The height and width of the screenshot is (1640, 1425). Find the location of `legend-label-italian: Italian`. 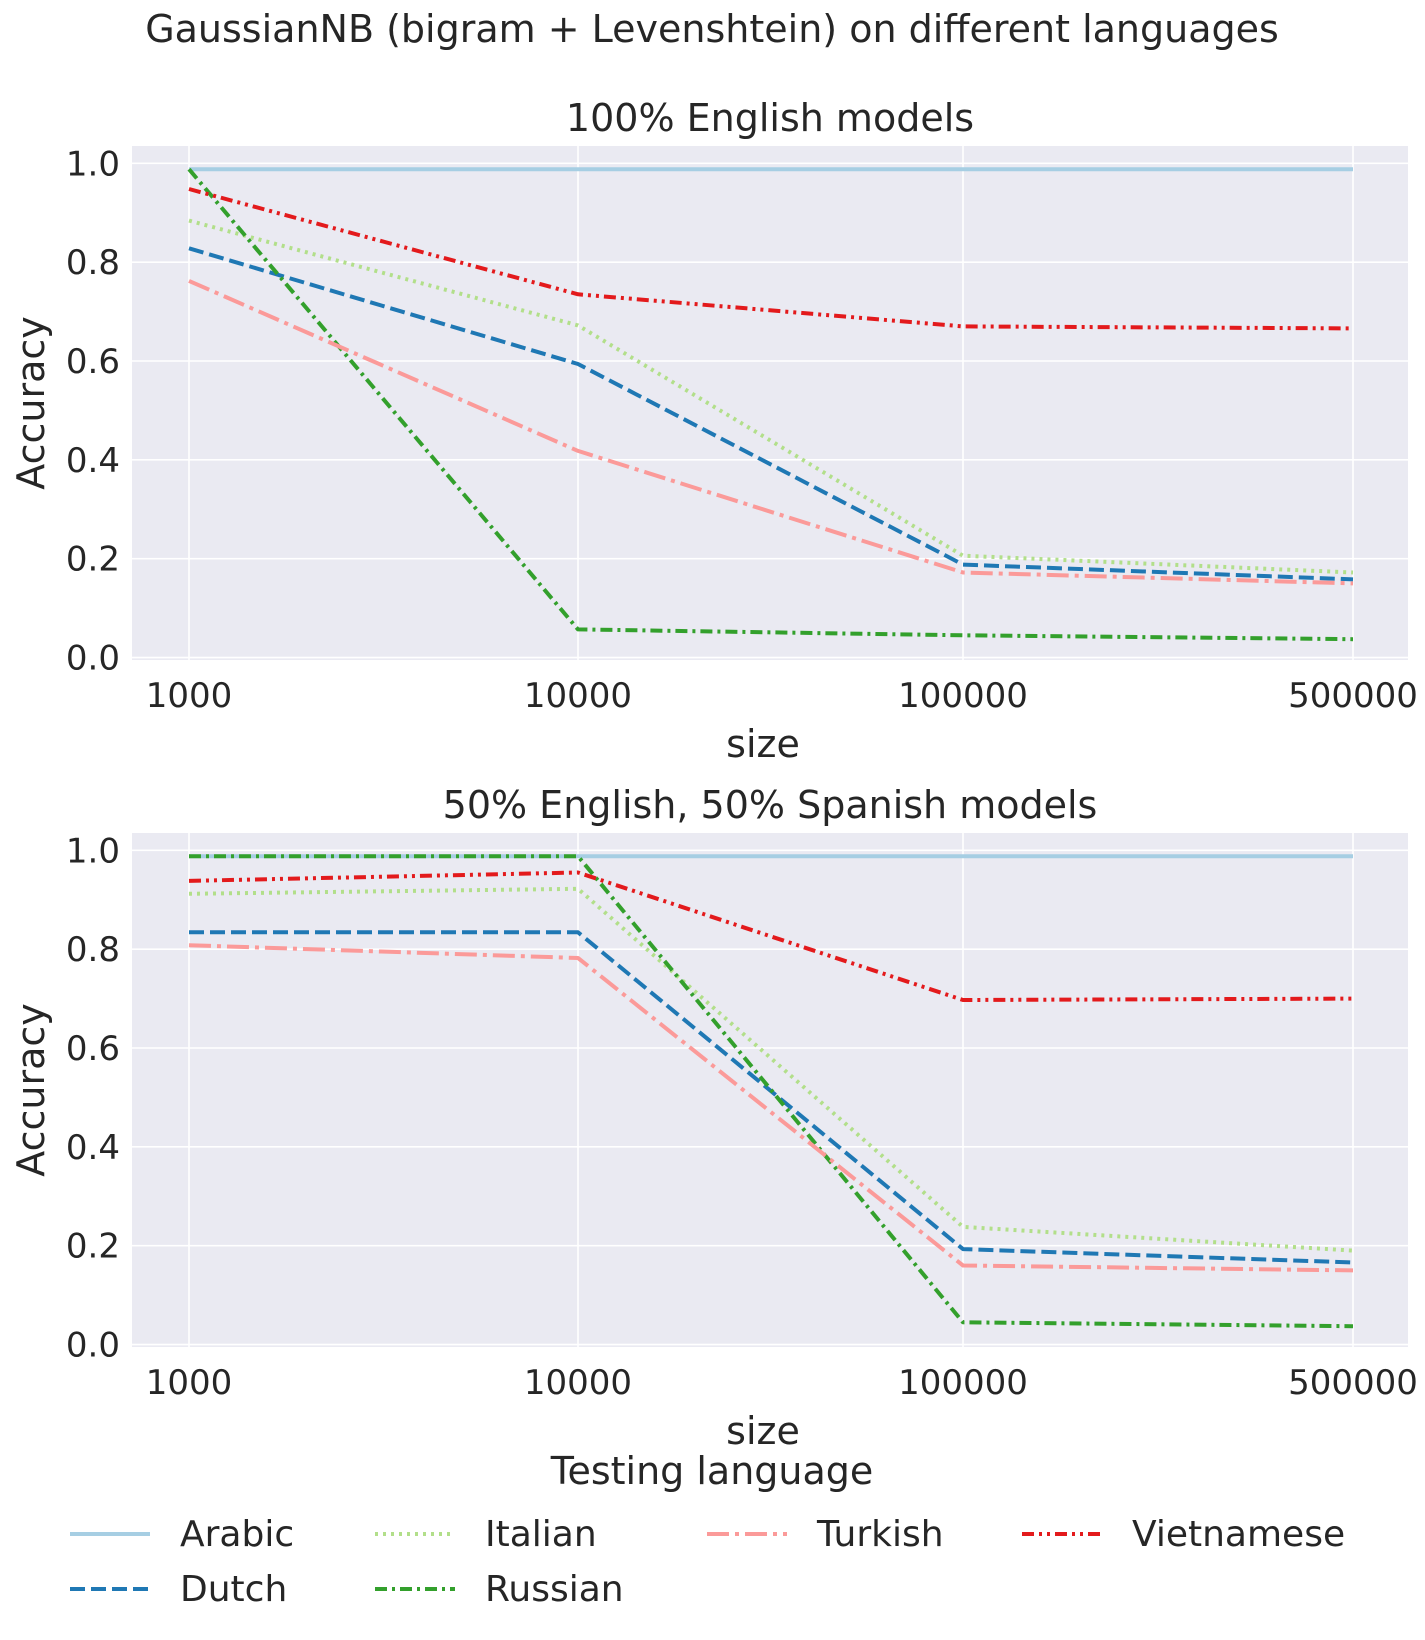

legend-label-italian: Italian is located at coordinates (541, 1534).